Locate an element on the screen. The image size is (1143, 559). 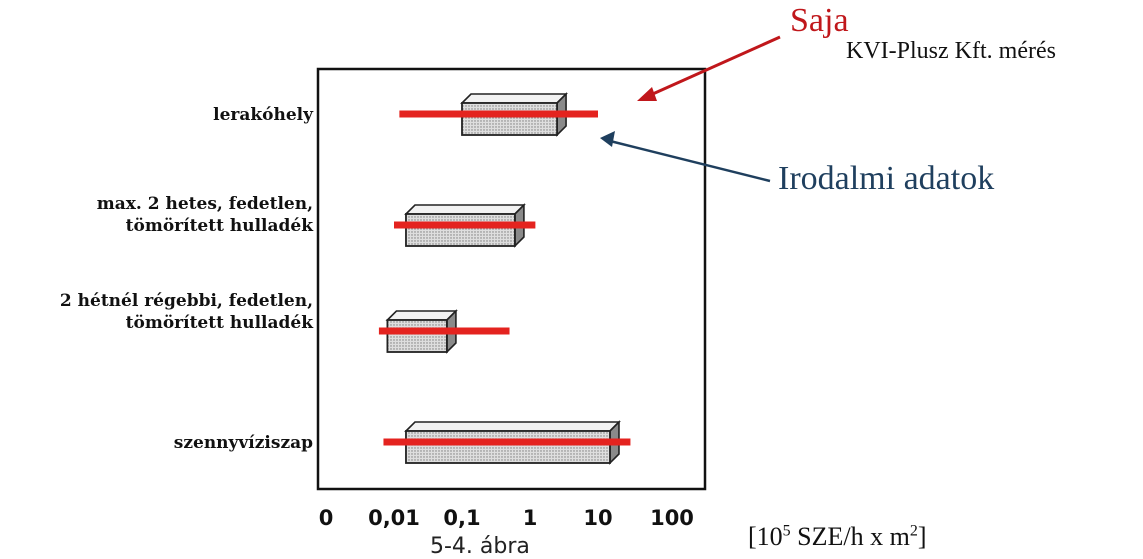
category-label: lerakóhely is located at coordinates (263, 115).